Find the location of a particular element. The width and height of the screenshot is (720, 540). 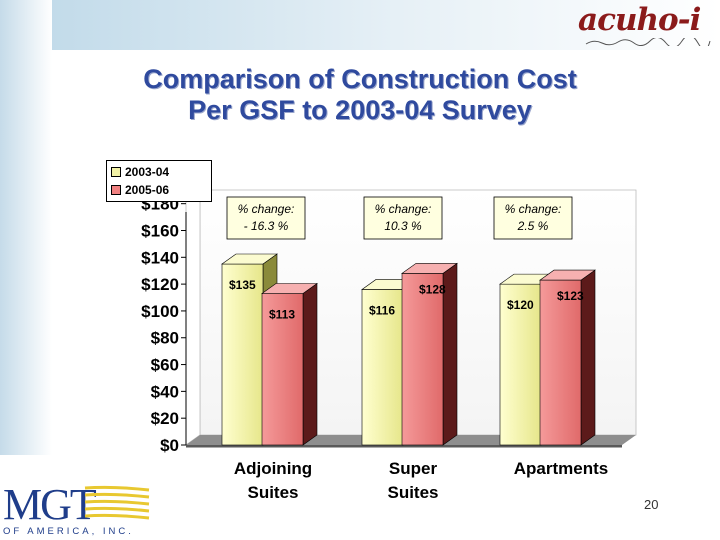

data-label: $128 is located at coordinates (432, 289).